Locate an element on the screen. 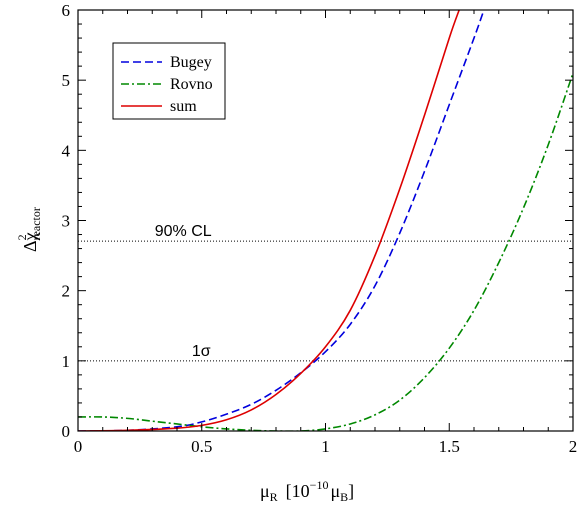 The image size is (581, 509). y-tick-label: 3 is located at coordinates (66, 221).